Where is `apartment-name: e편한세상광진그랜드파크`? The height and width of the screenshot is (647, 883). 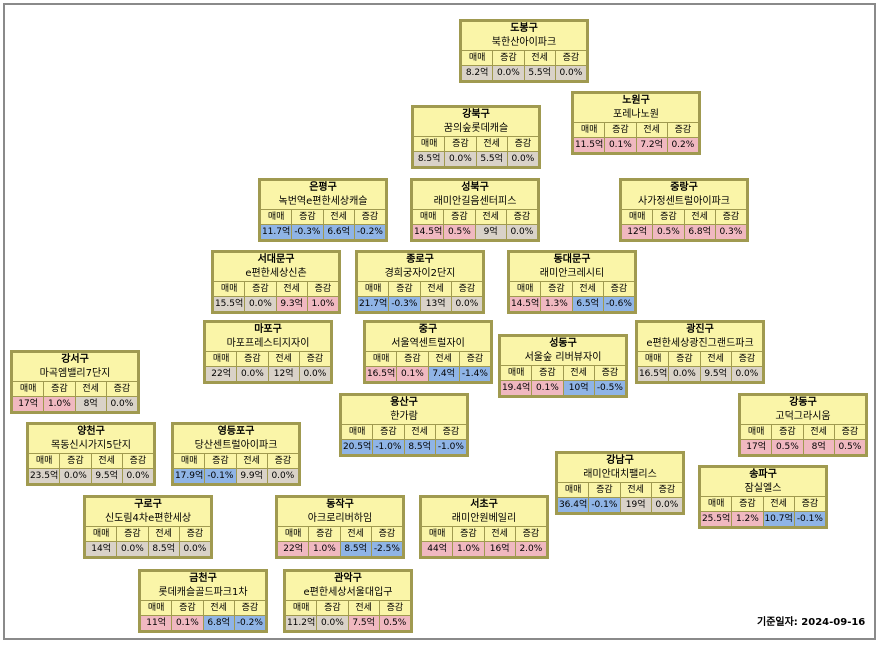 apartment-name: e편한세상광진그랜드파크 is located at coordinates (700, 344).